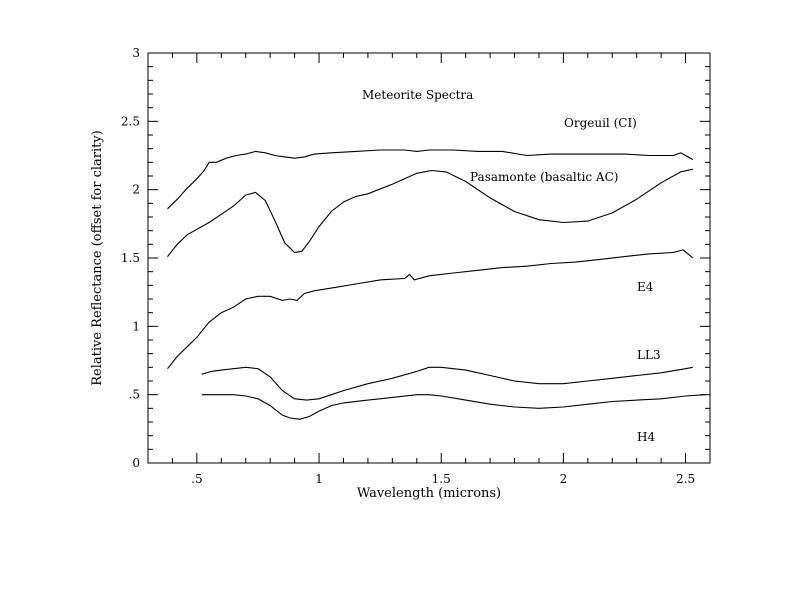 This screenshot has width=794, height=595. Describe the element at coordinates (649, 355) in the screenshot. I see `series-label-ll3: LL3` at that location.